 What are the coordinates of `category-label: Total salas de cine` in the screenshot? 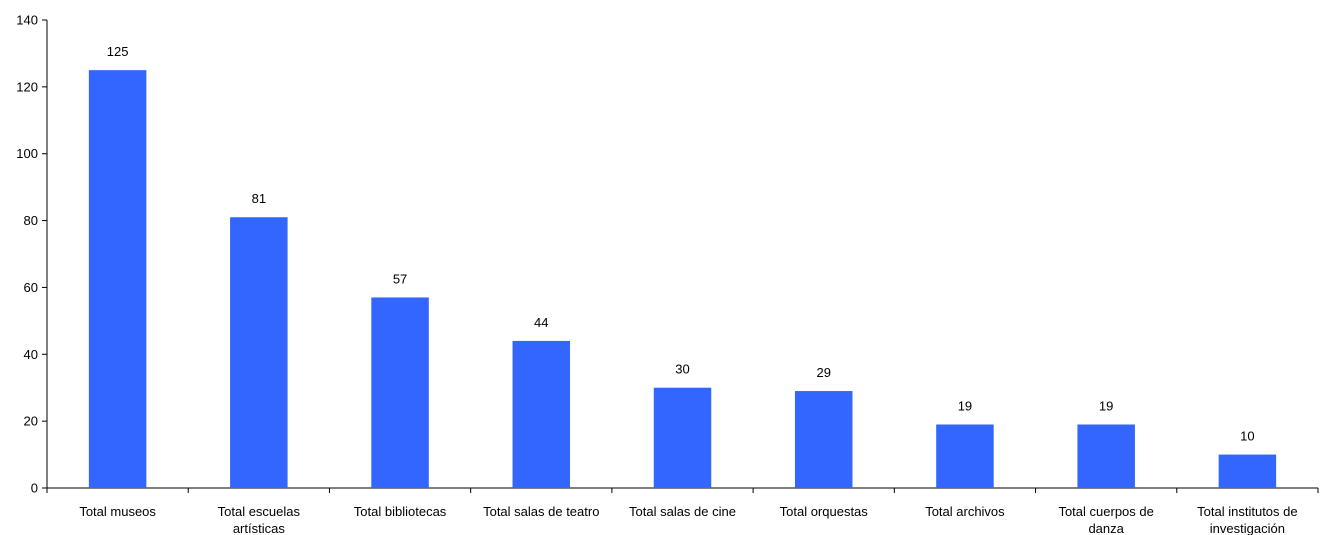 It's located at (682, 511).